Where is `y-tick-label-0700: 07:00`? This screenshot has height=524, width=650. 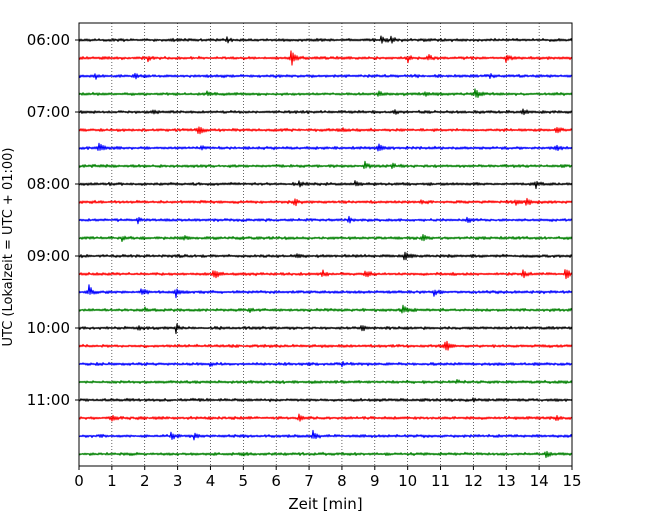
y-tick-label-0700: 07:00 is located at coordinates (48, 112).